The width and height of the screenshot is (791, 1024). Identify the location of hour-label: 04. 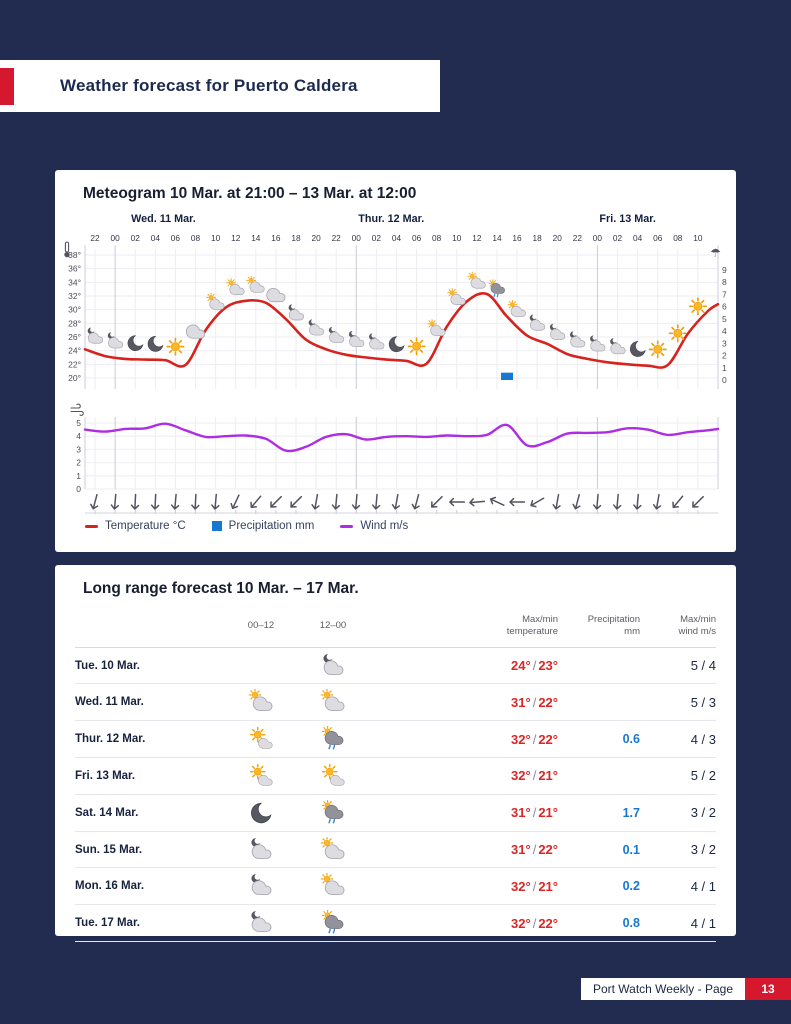
(397, 238).